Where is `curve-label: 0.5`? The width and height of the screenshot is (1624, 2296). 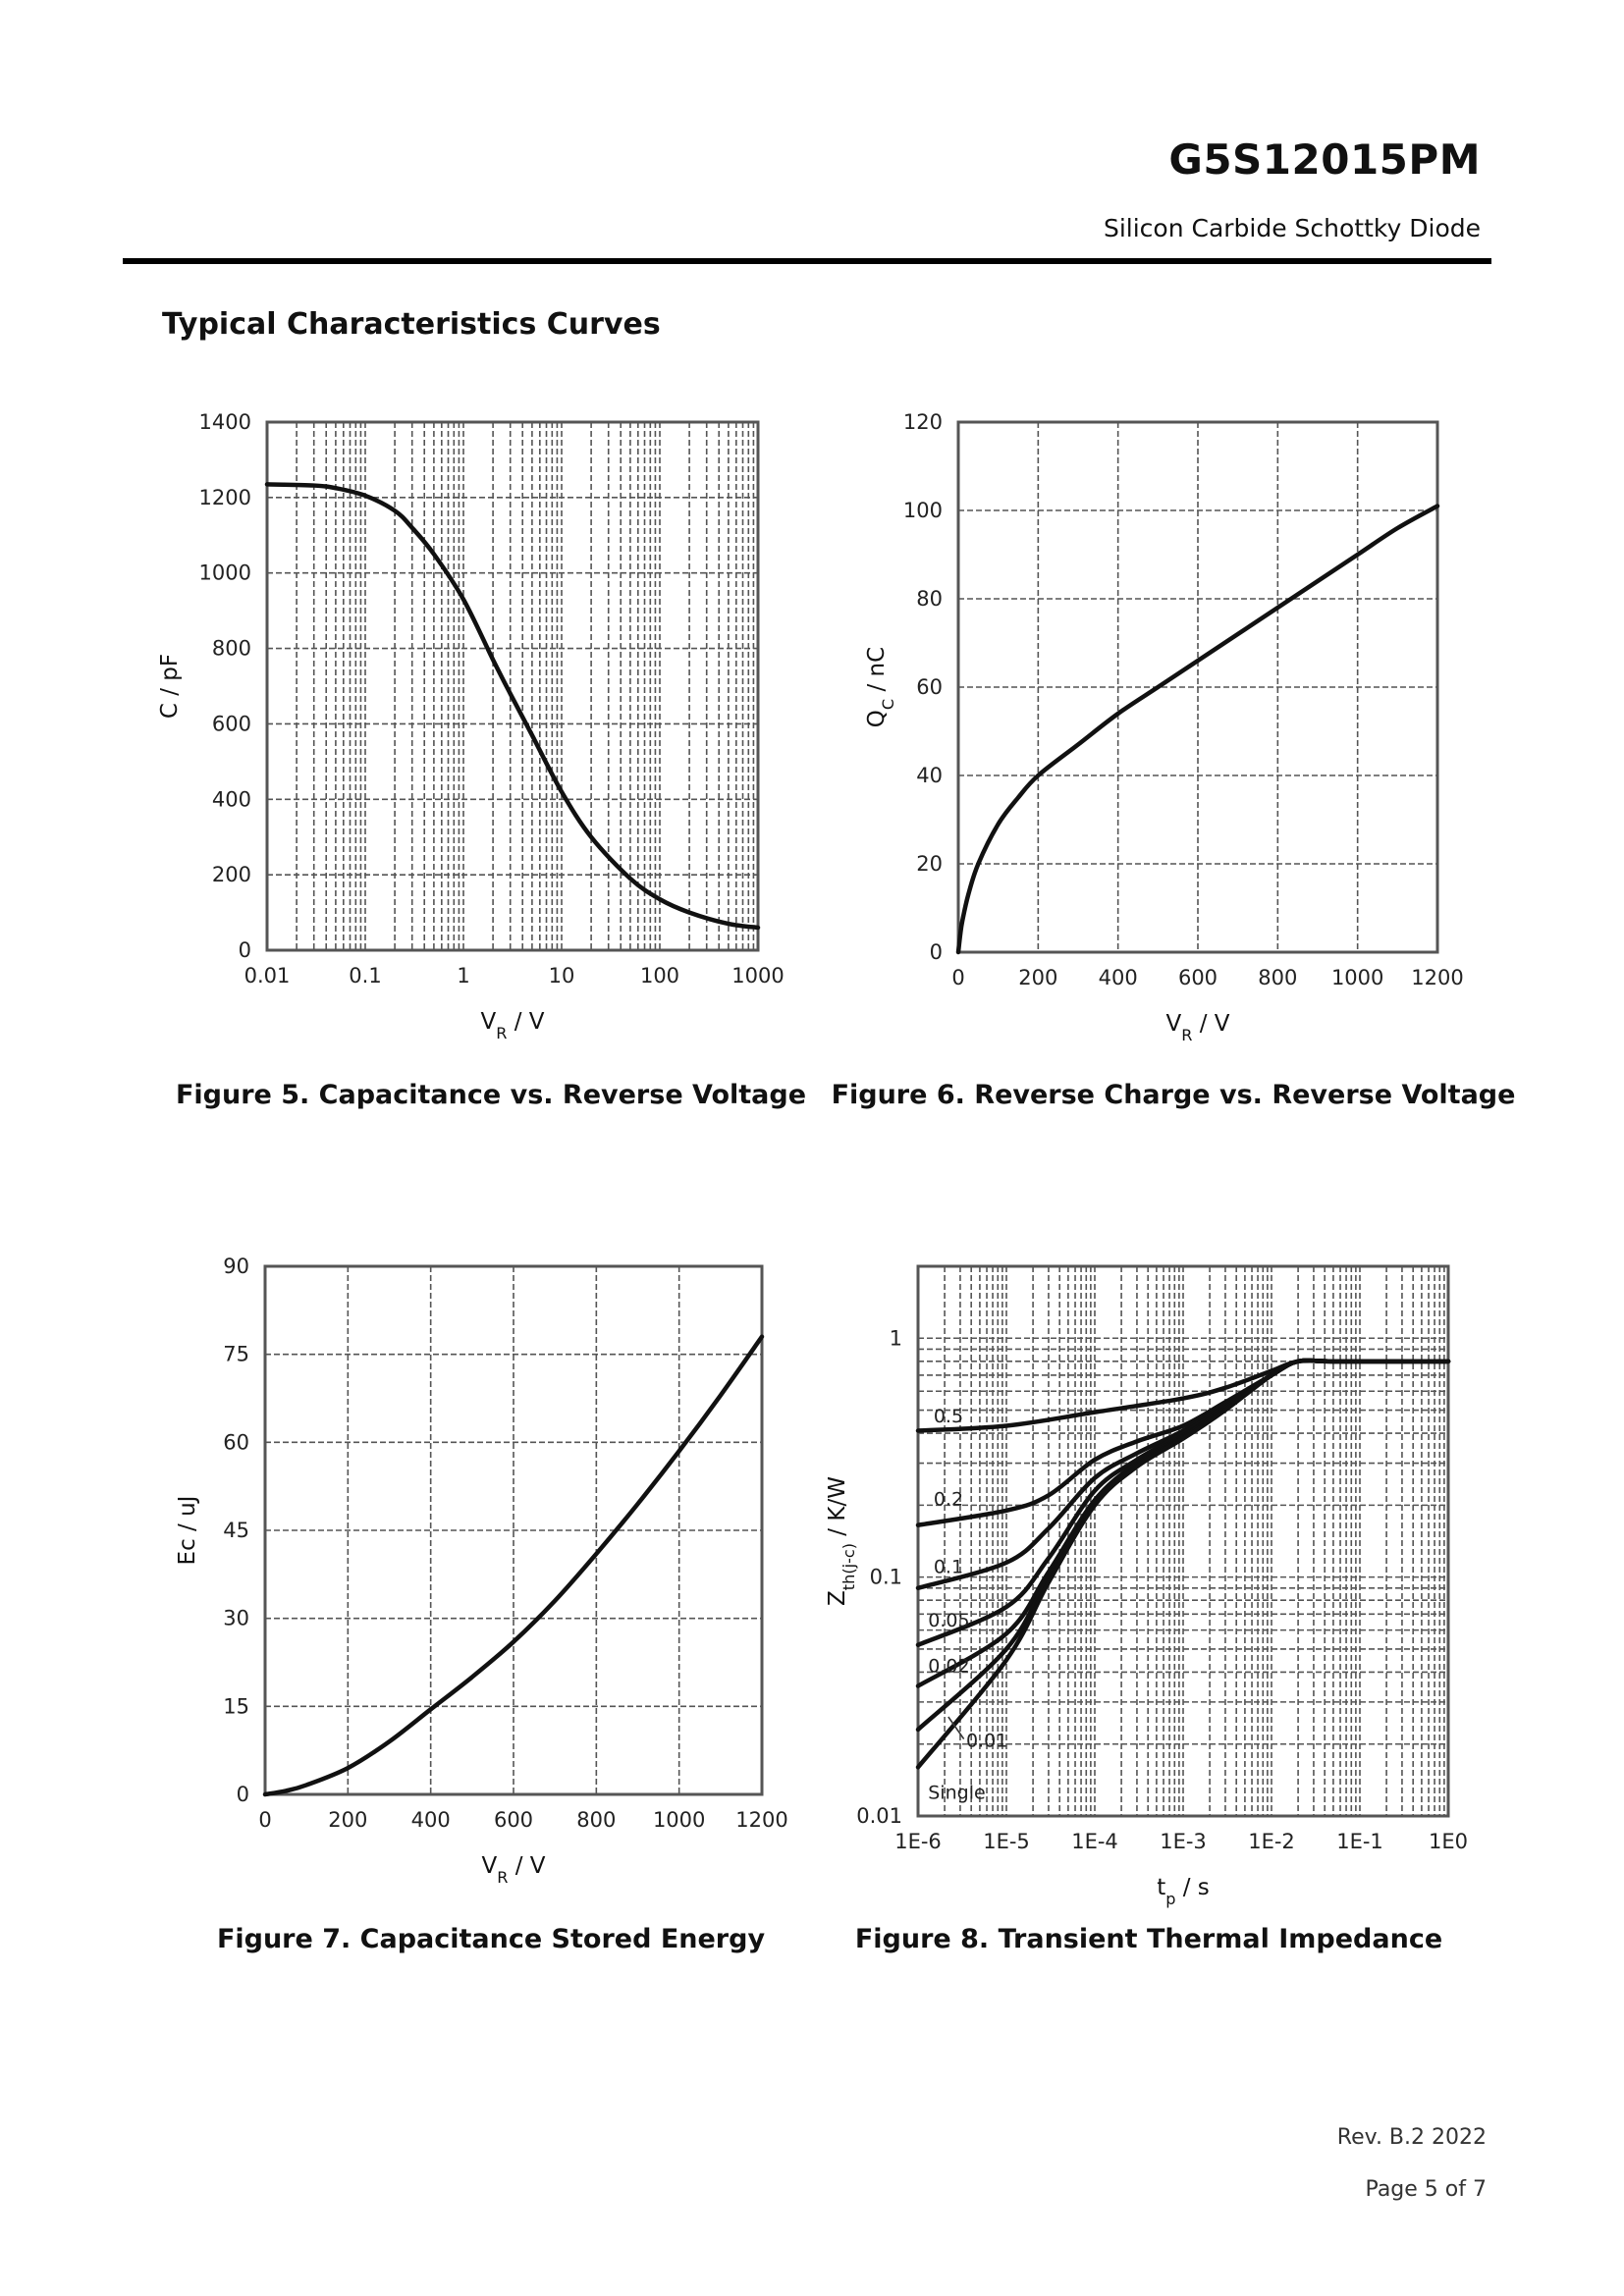 curve-label: 0.5 is located at coordinates (948, 1416).